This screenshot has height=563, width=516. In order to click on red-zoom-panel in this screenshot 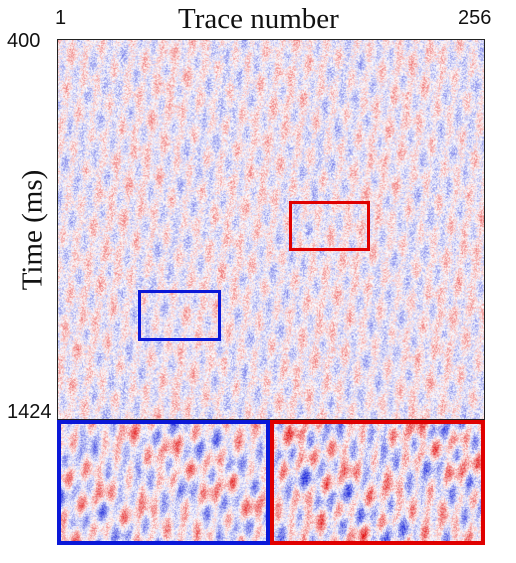, I will do `click(377, 482)`.